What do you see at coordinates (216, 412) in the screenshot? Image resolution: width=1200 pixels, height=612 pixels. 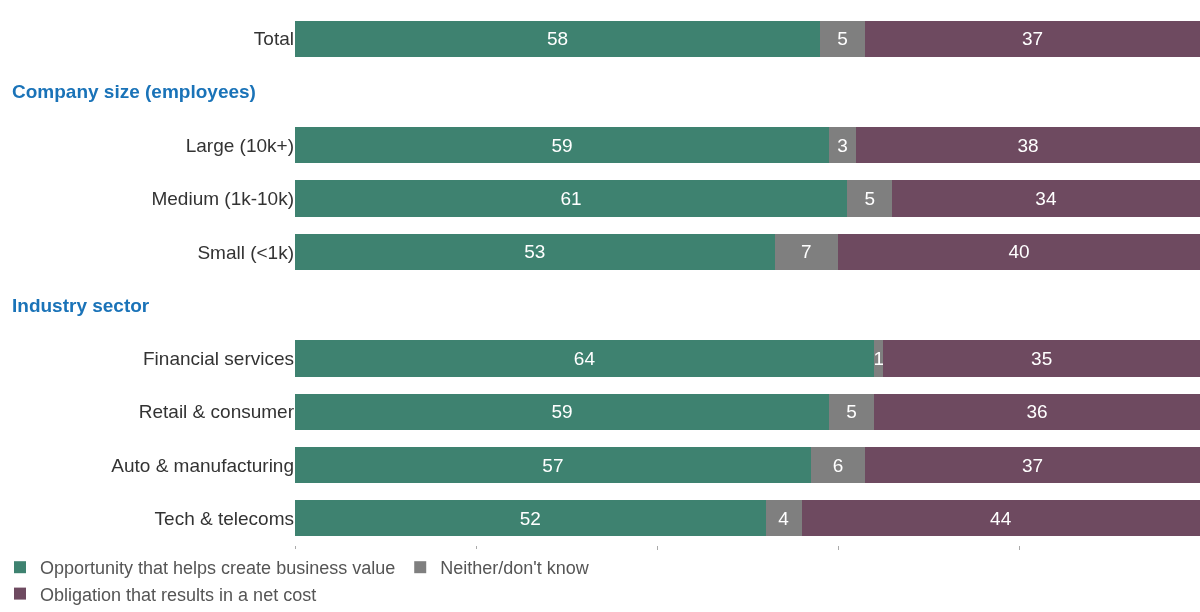 I see `y-tick-label: Retail & consumer` at bounding box center [216, 412].